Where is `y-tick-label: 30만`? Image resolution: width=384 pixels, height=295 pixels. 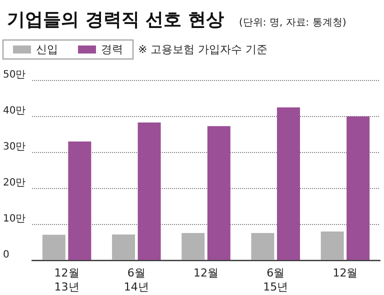 y-tick-label: 30만 is located at coordinates (14, 147).